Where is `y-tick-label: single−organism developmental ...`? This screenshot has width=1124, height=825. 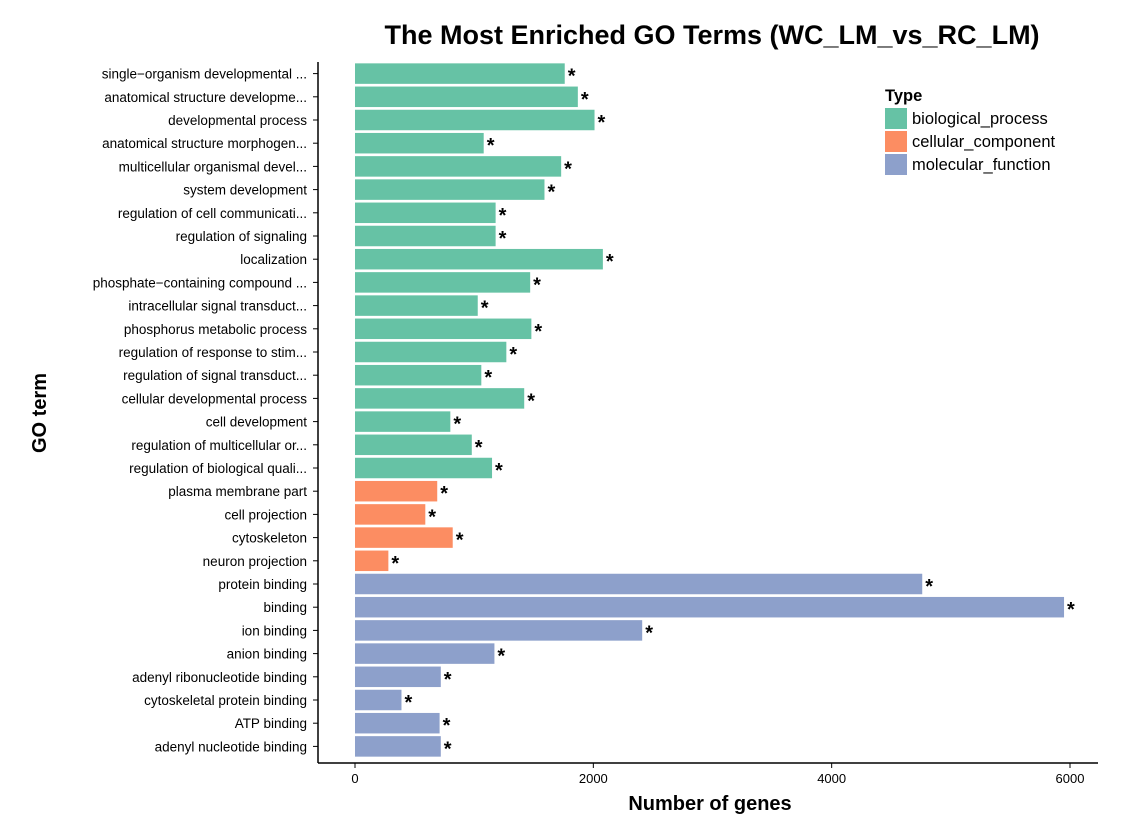
y-tick-label: single−organism developmental ... is located at coordinates (204, 74).